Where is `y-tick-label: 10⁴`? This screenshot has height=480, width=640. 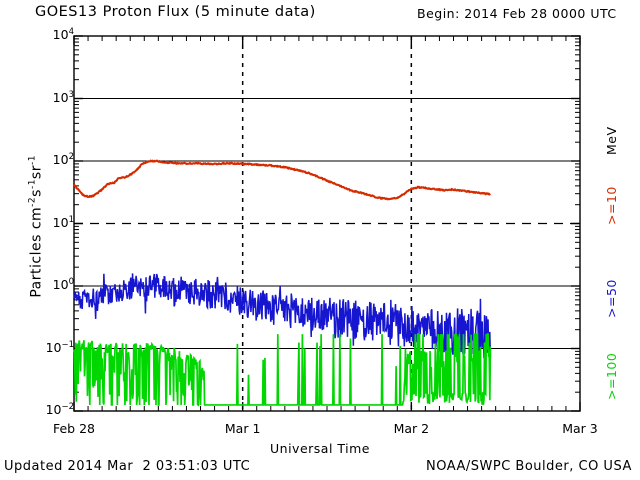
y-tick-label: 10⁴ is located at coordinates (63, 35).